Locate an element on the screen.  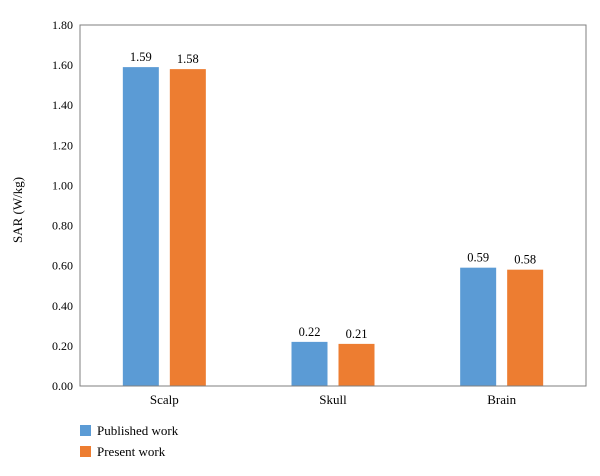
y-tick-label: 1.00 is located at coordinates (62, 185).